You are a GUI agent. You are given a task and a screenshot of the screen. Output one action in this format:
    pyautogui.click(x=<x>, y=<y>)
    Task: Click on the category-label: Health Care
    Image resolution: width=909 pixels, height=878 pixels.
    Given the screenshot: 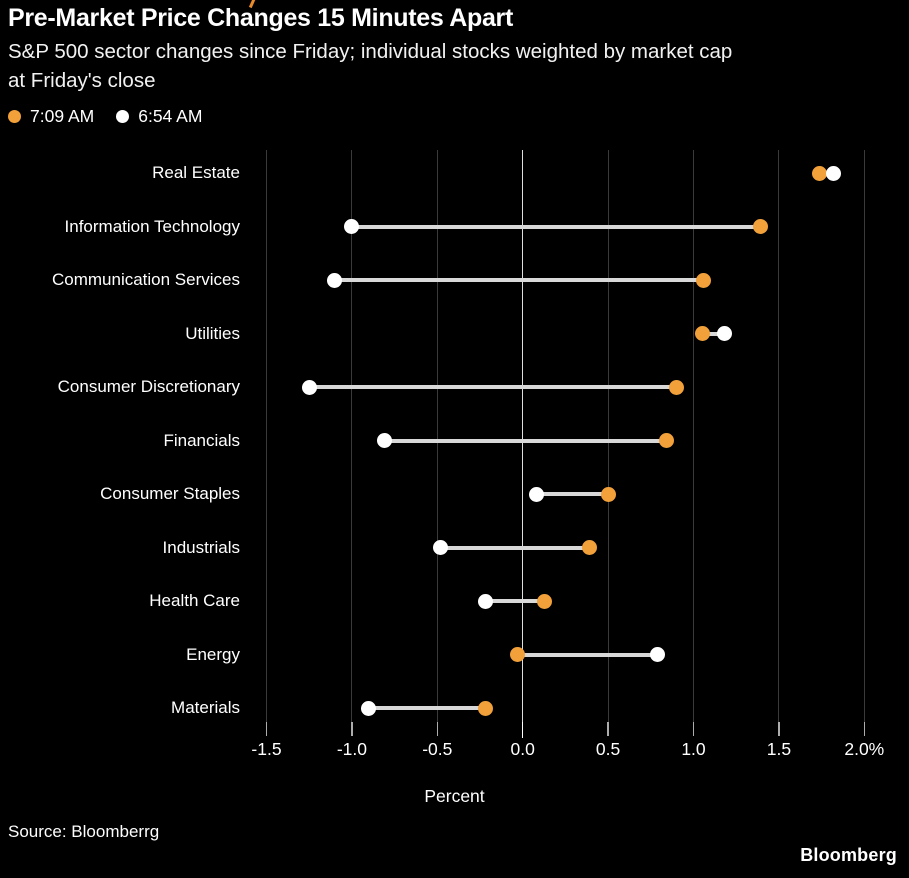 What is the action you would take?
    pyautogui.click(x=194, y=600)
    